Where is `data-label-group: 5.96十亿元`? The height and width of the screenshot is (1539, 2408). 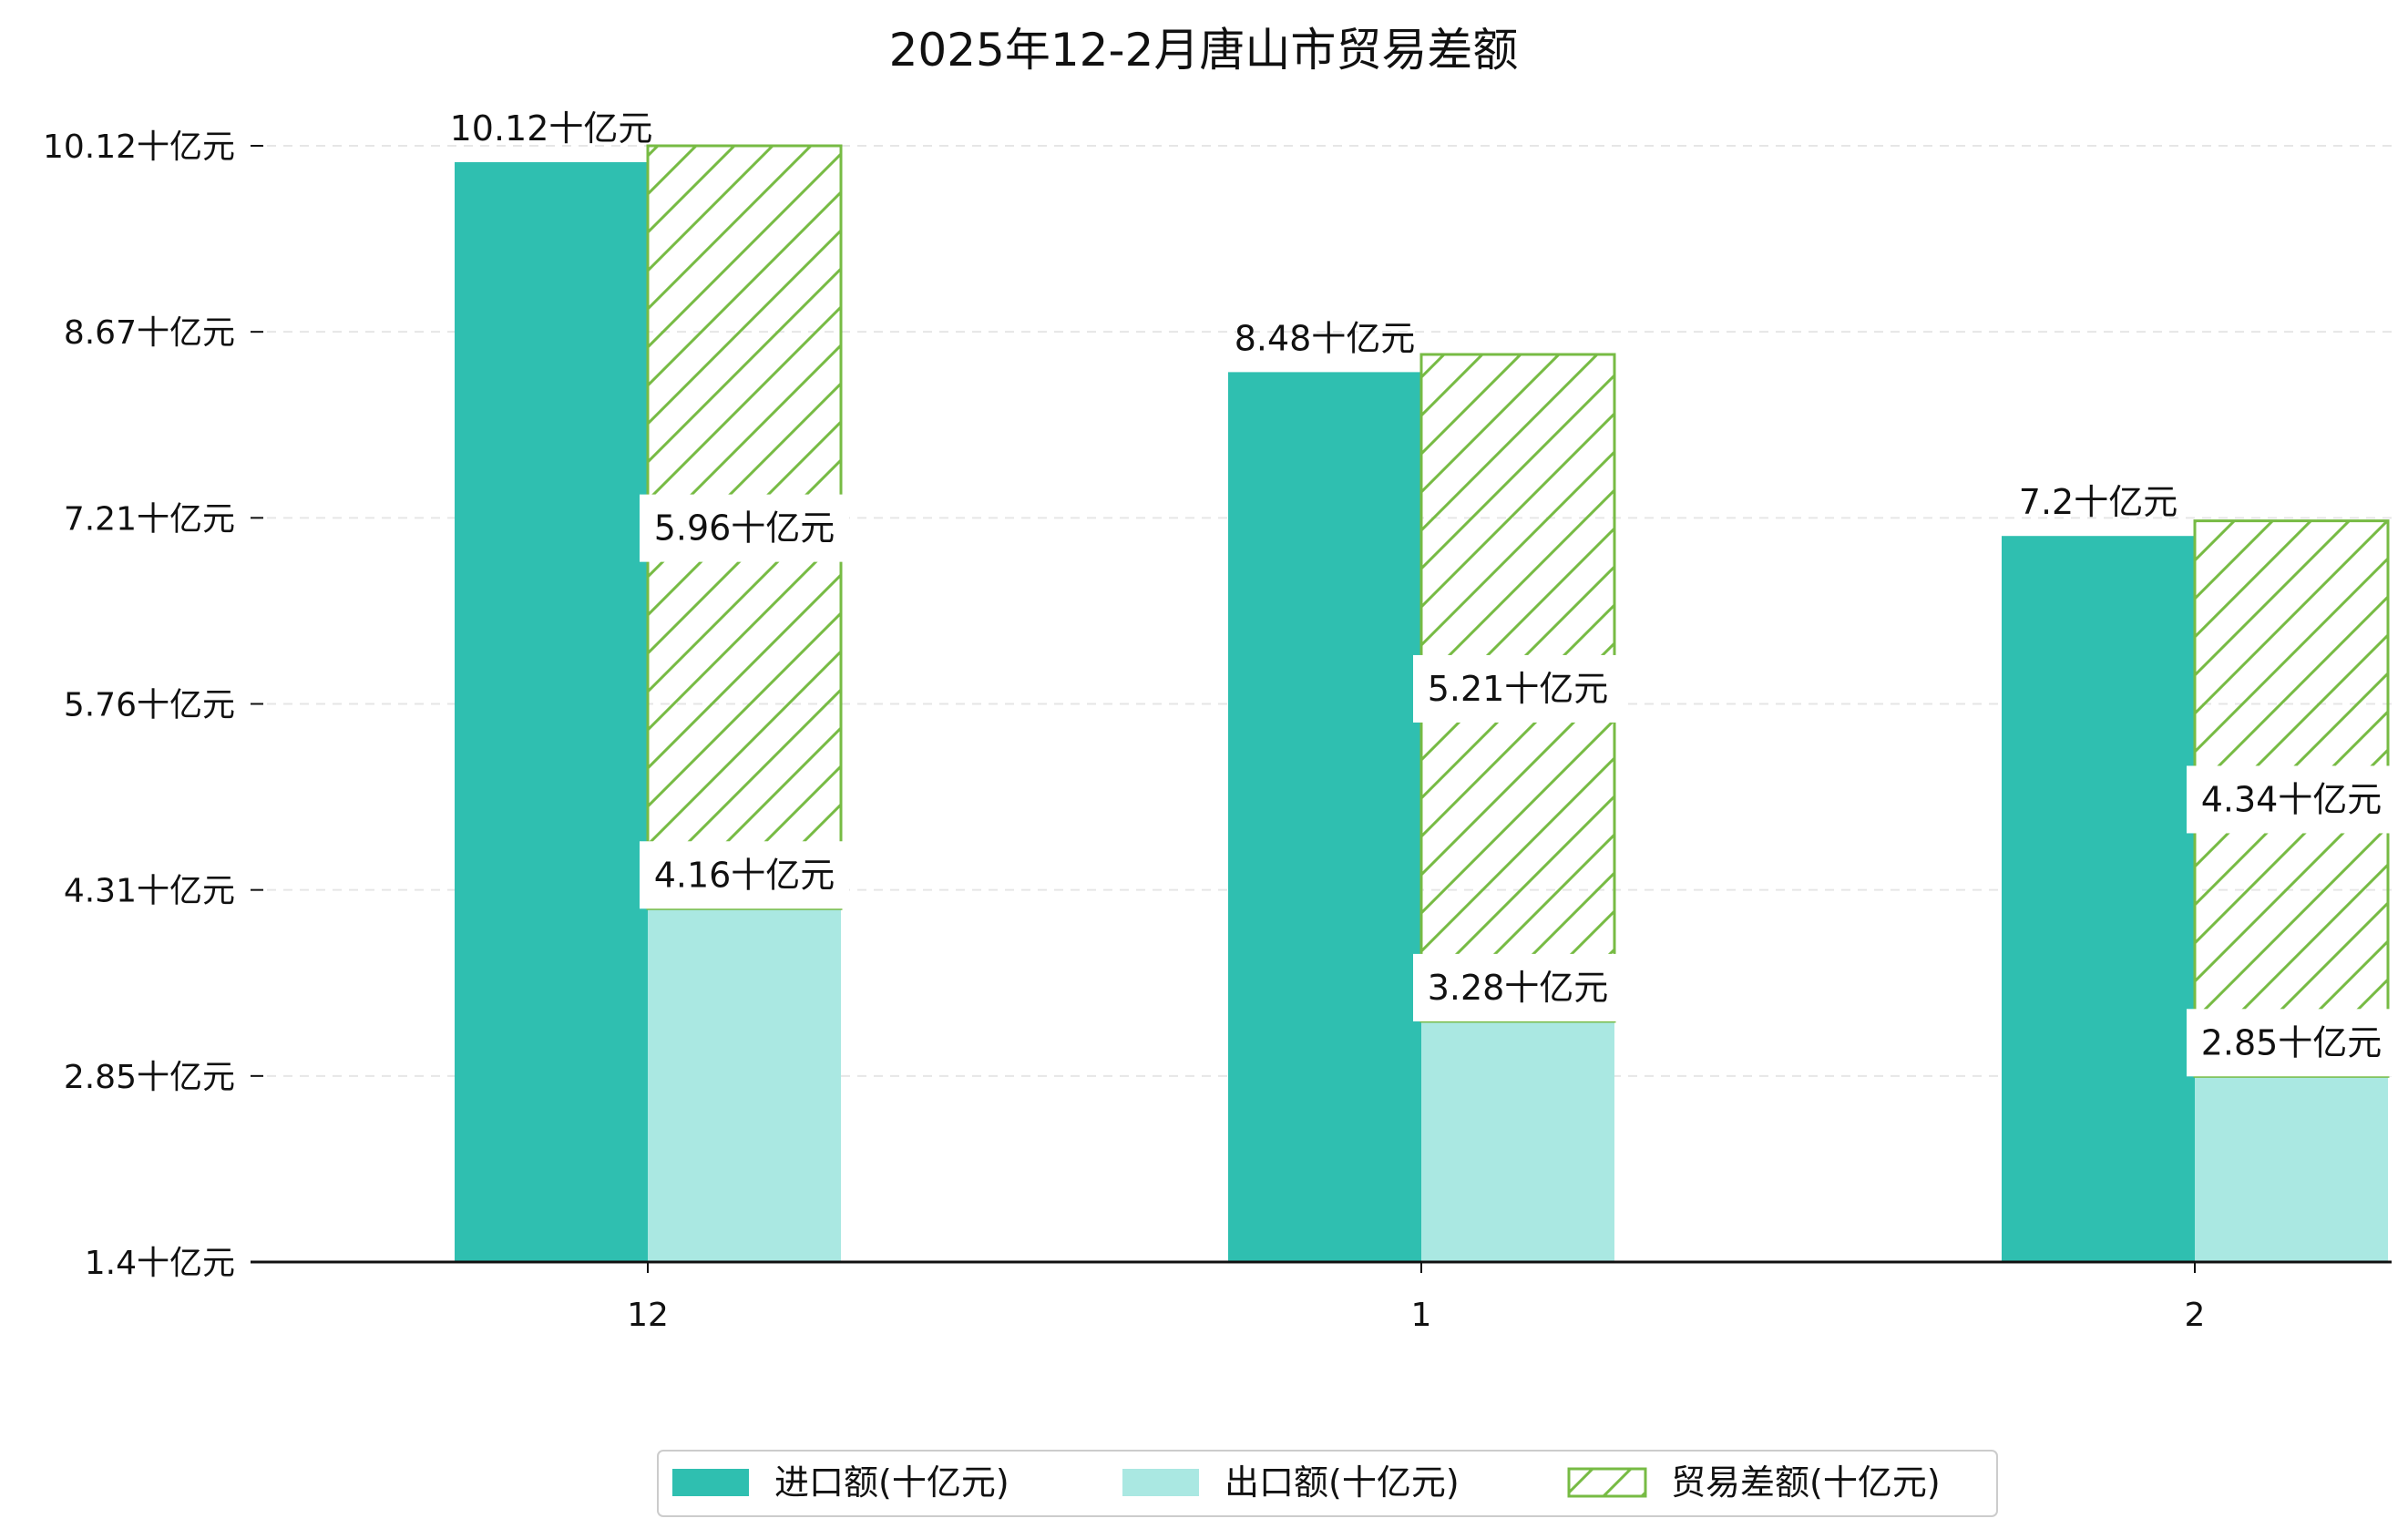
data-label-group: 5.96十亿元 is located at coordinates (745, 528).